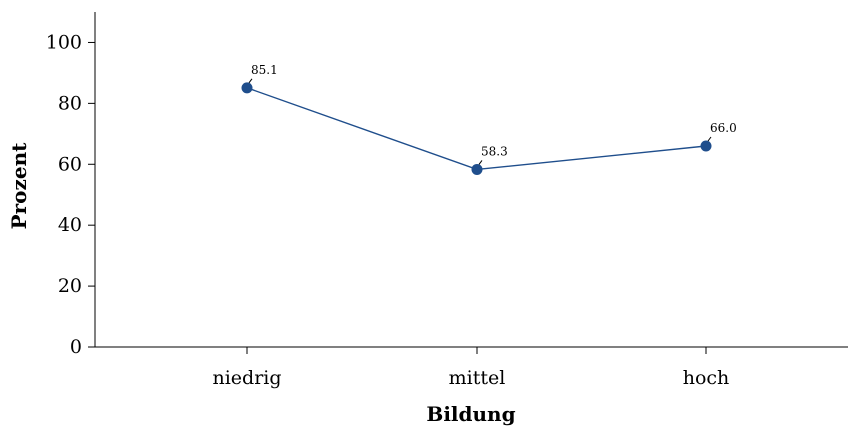 This screenshot has width=848, height=428. What do you see at coordinates (76, 347) in the screenshot?
I see `y-tick-label: 0` at bounding box center [76, 347].